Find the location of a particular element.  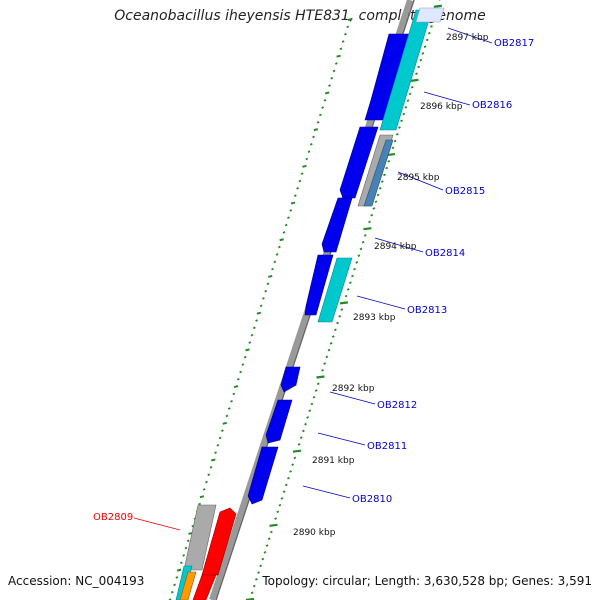

gene-label-ob2811: OB2811 is located at coordinates (387, 446).